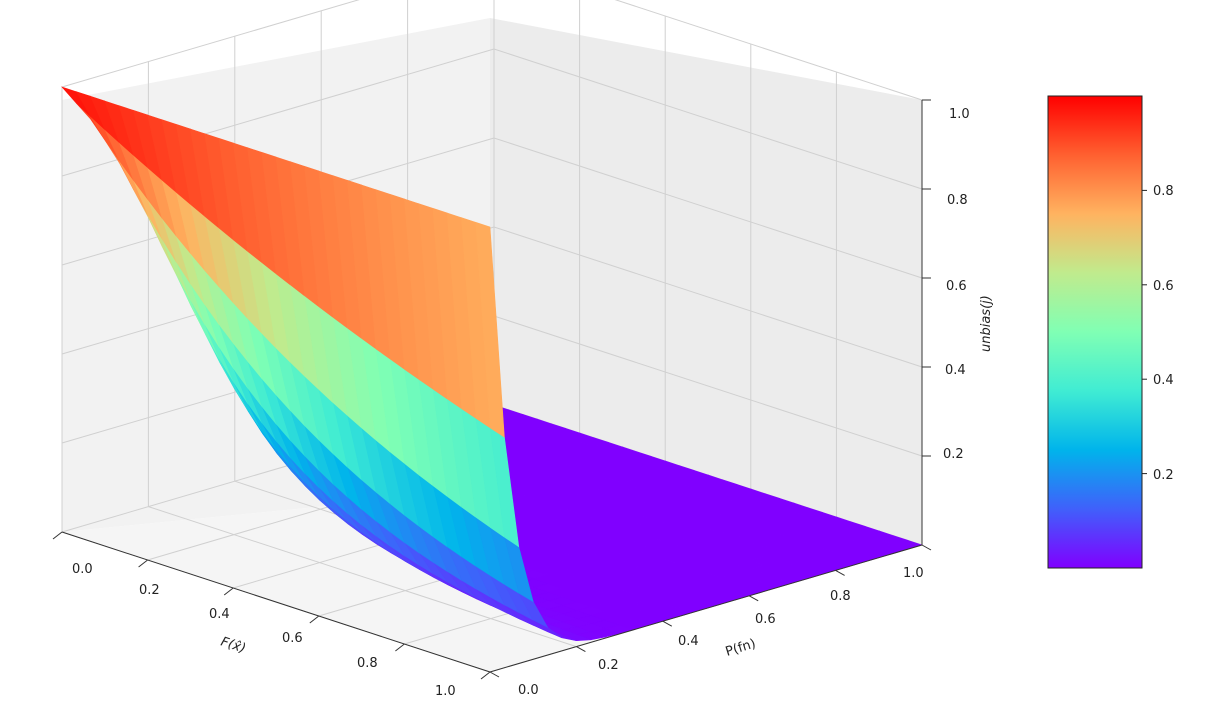  I want to click on z-tick-label: 1.0, so click(959, 114).